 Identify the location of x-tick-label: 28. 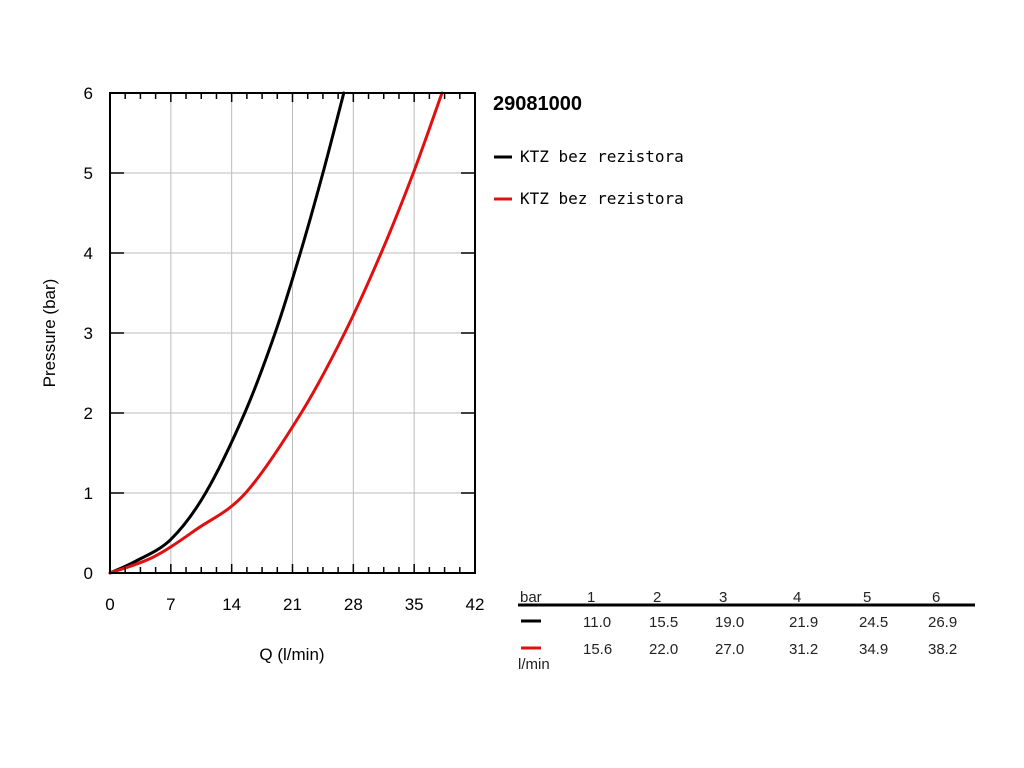
(353, 604).